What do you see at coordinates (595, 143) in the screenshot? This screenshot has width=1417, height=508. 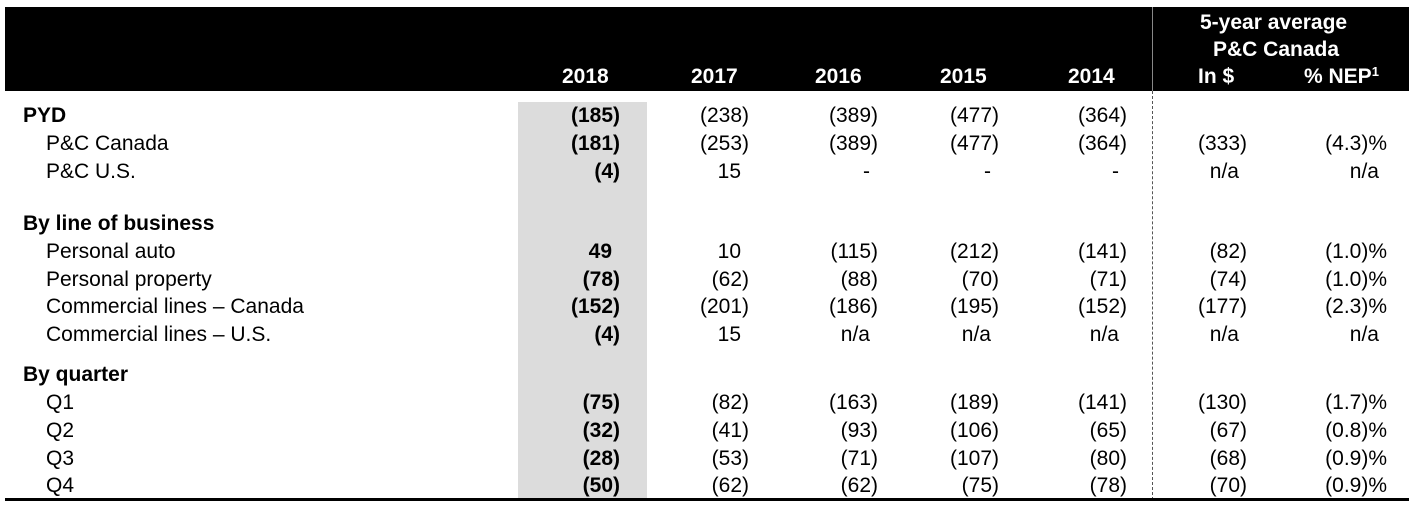 I see `cell-2018: (181)` at bounding box center [595, 143].